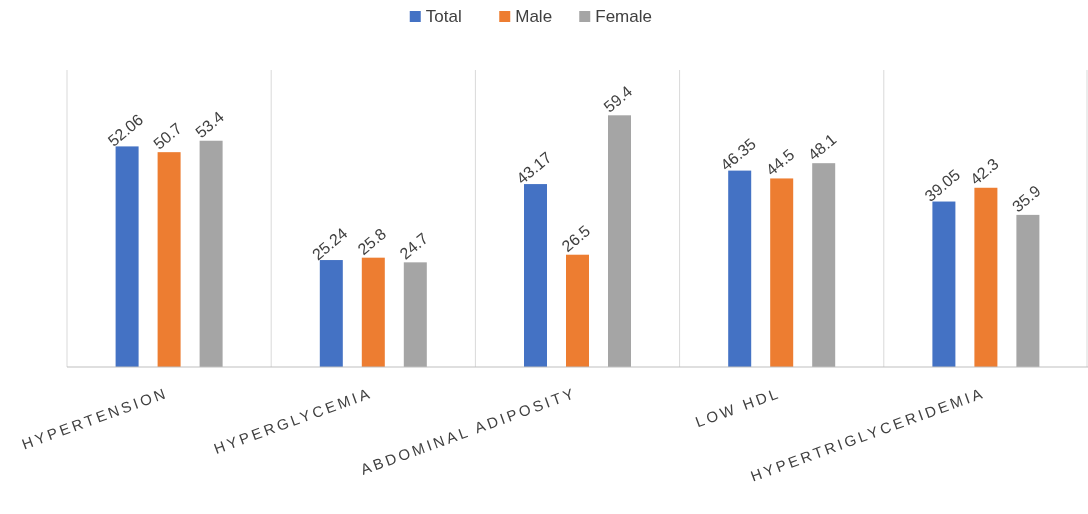 The width and height of the screenshot is (1088, 514). I want to click on data-label: 53.4, so click(210, 124).